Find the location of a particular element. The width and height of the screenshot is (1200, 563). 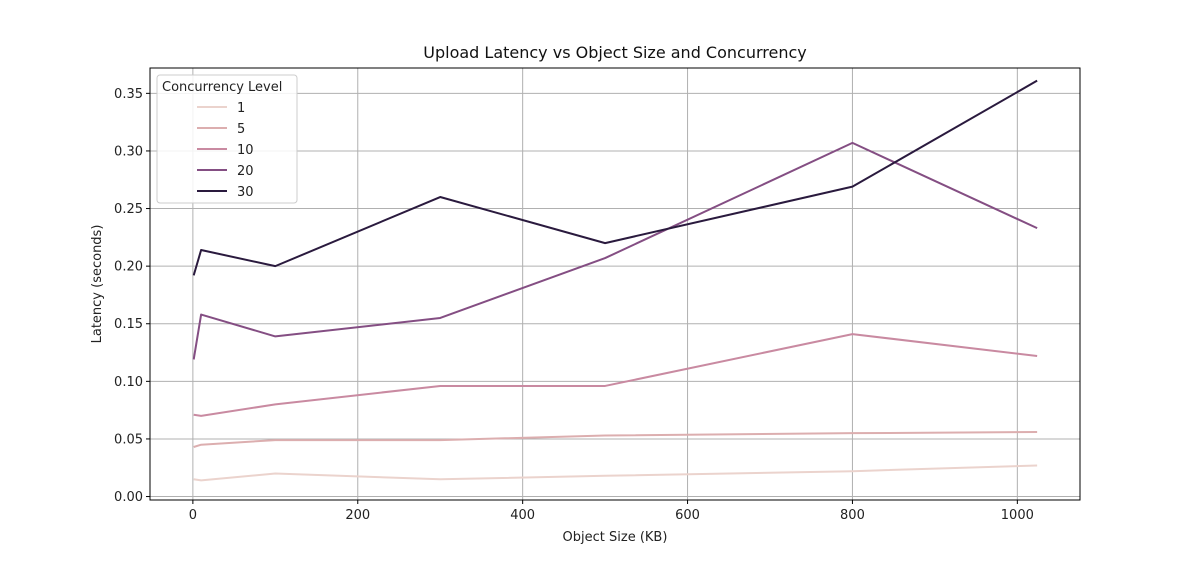

legend-label-5: 5 is located at coordinates (241, 129).